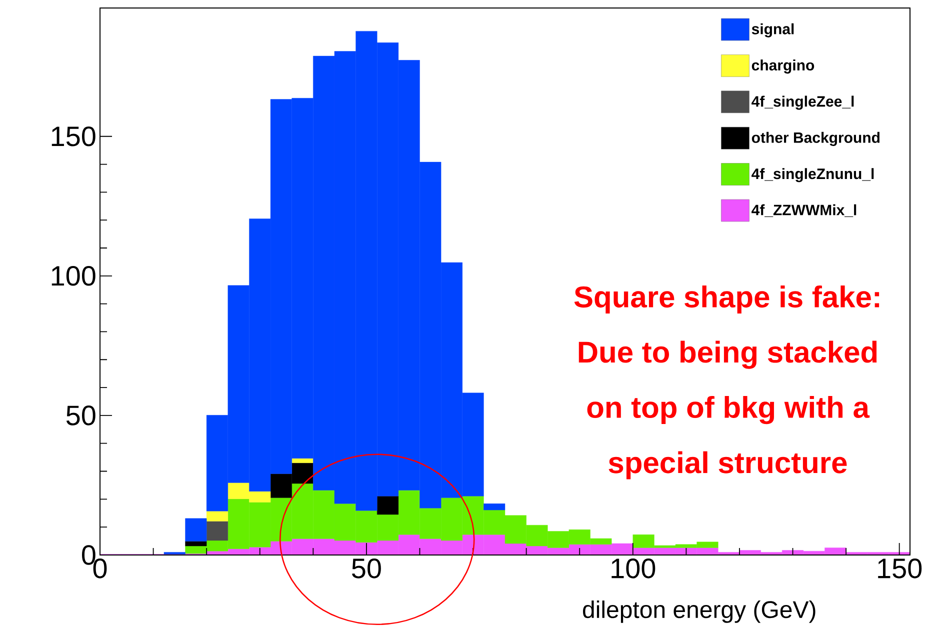 This screenshot has height=629, width=935. What do you see at coordinates (900, 568) in the screenshot?
I see `x-tick-label: 150` at bounding box center [900, 568].